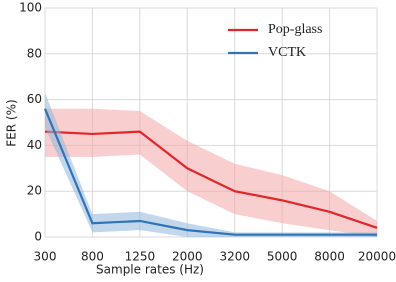  Describe the element at coordinates (282, 257) in the screenshot. I see `x-tick-label: 5000` at that location.